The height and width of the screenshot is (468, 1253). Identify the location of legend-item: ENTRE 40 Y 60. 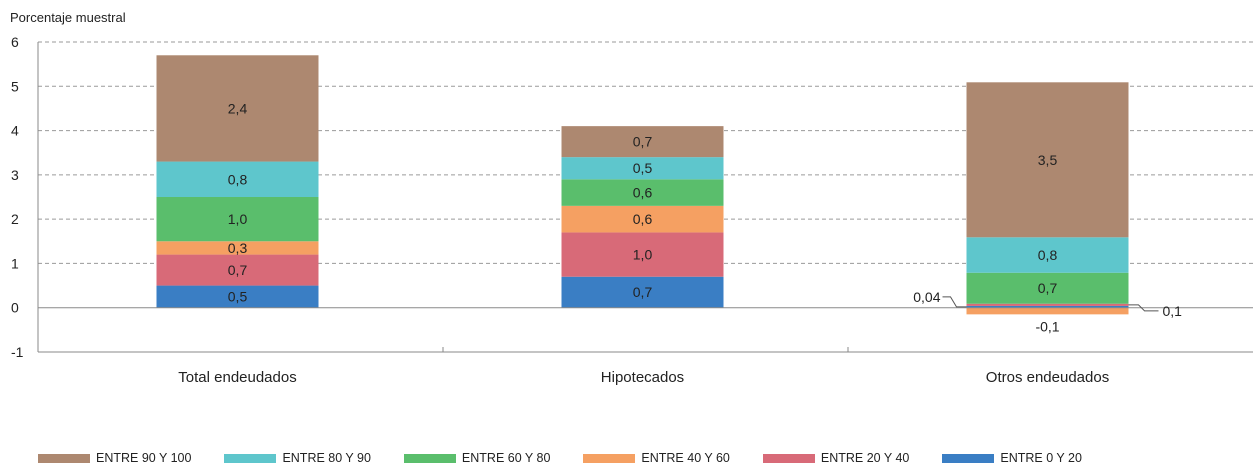
(656, 458).